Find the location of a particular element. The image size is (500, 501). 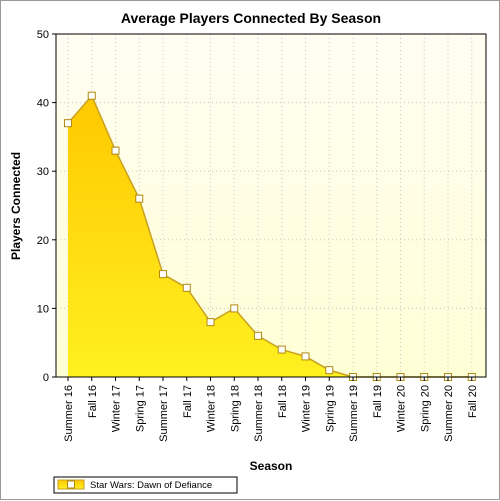

x-tick-label: Winter 20 is located at coordinates (402, 408).